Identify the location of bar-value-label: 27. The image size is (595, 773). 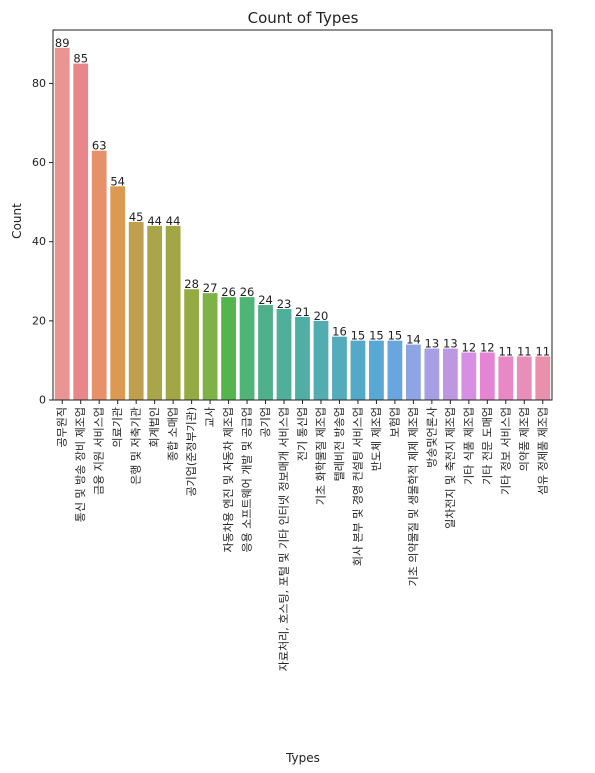
(210, 288).